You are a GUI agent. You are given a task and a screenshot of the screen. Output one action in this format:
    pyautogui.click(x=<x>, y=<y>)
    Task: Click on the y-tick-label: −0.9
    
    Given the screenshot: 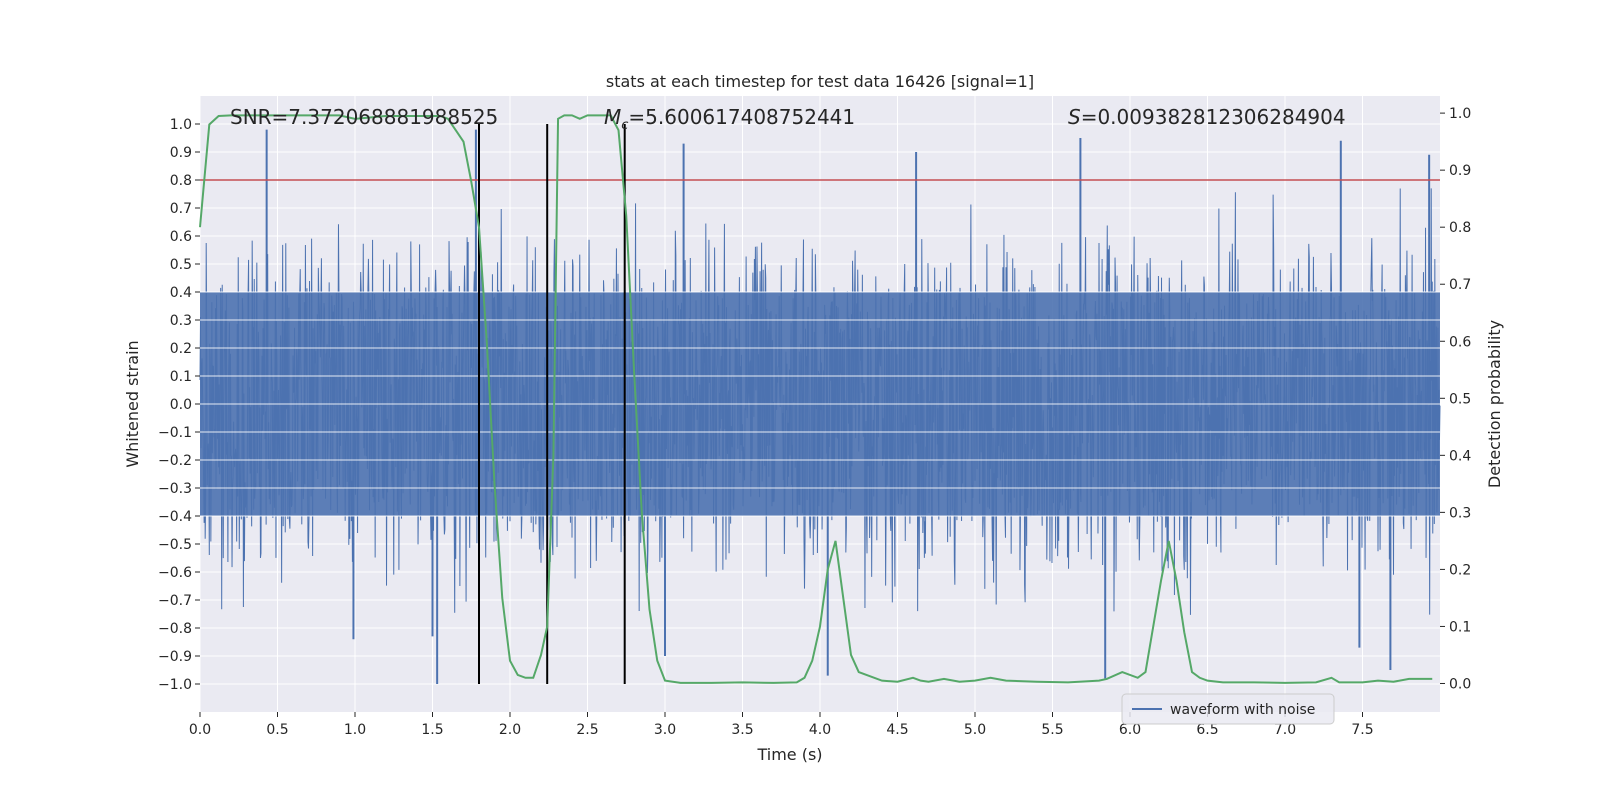 What is the action you would take?
    pyautogui.click(x=175, y=657)
    